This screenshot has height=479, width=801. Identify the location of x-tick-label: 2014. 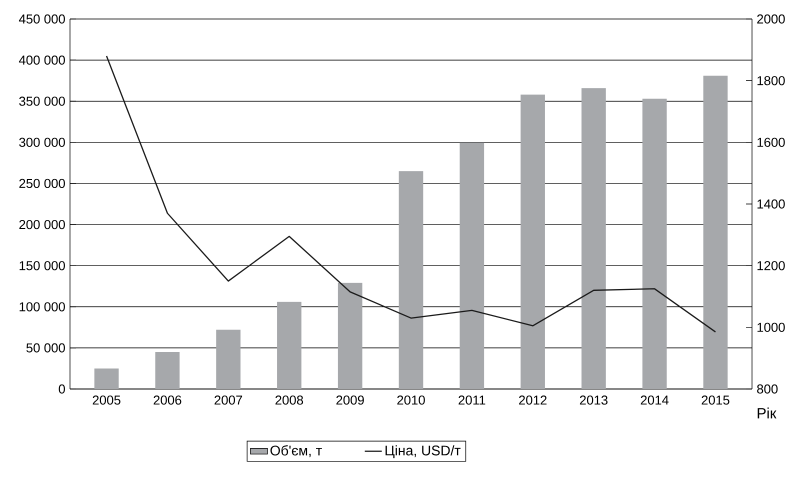
(654, 400).